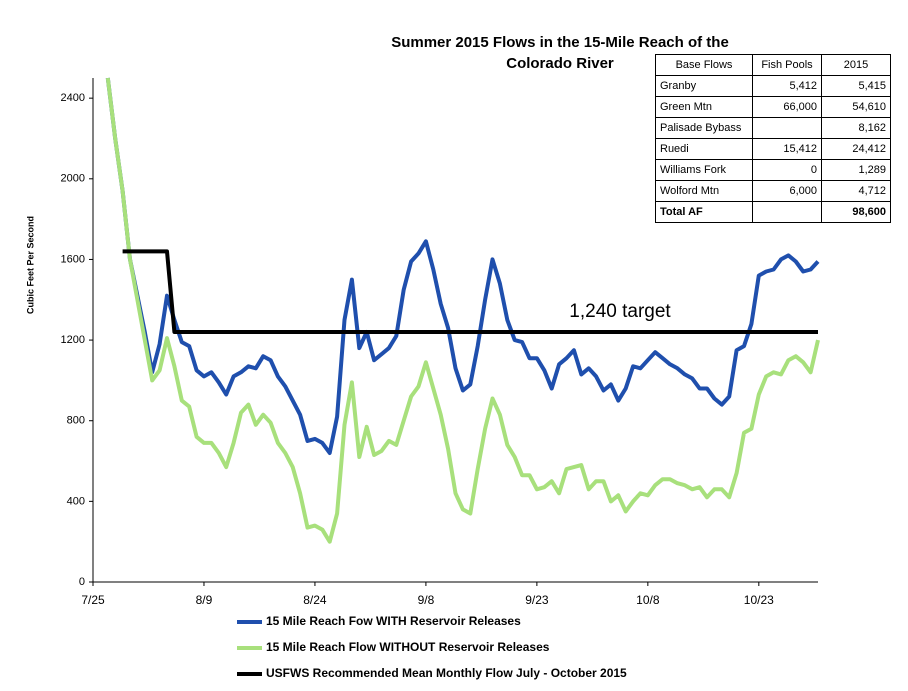 The width and height of the screenshot is (908, 691). I want to click on table-row: Wolford Mtn 6,000 4,712, so click(773, 191).